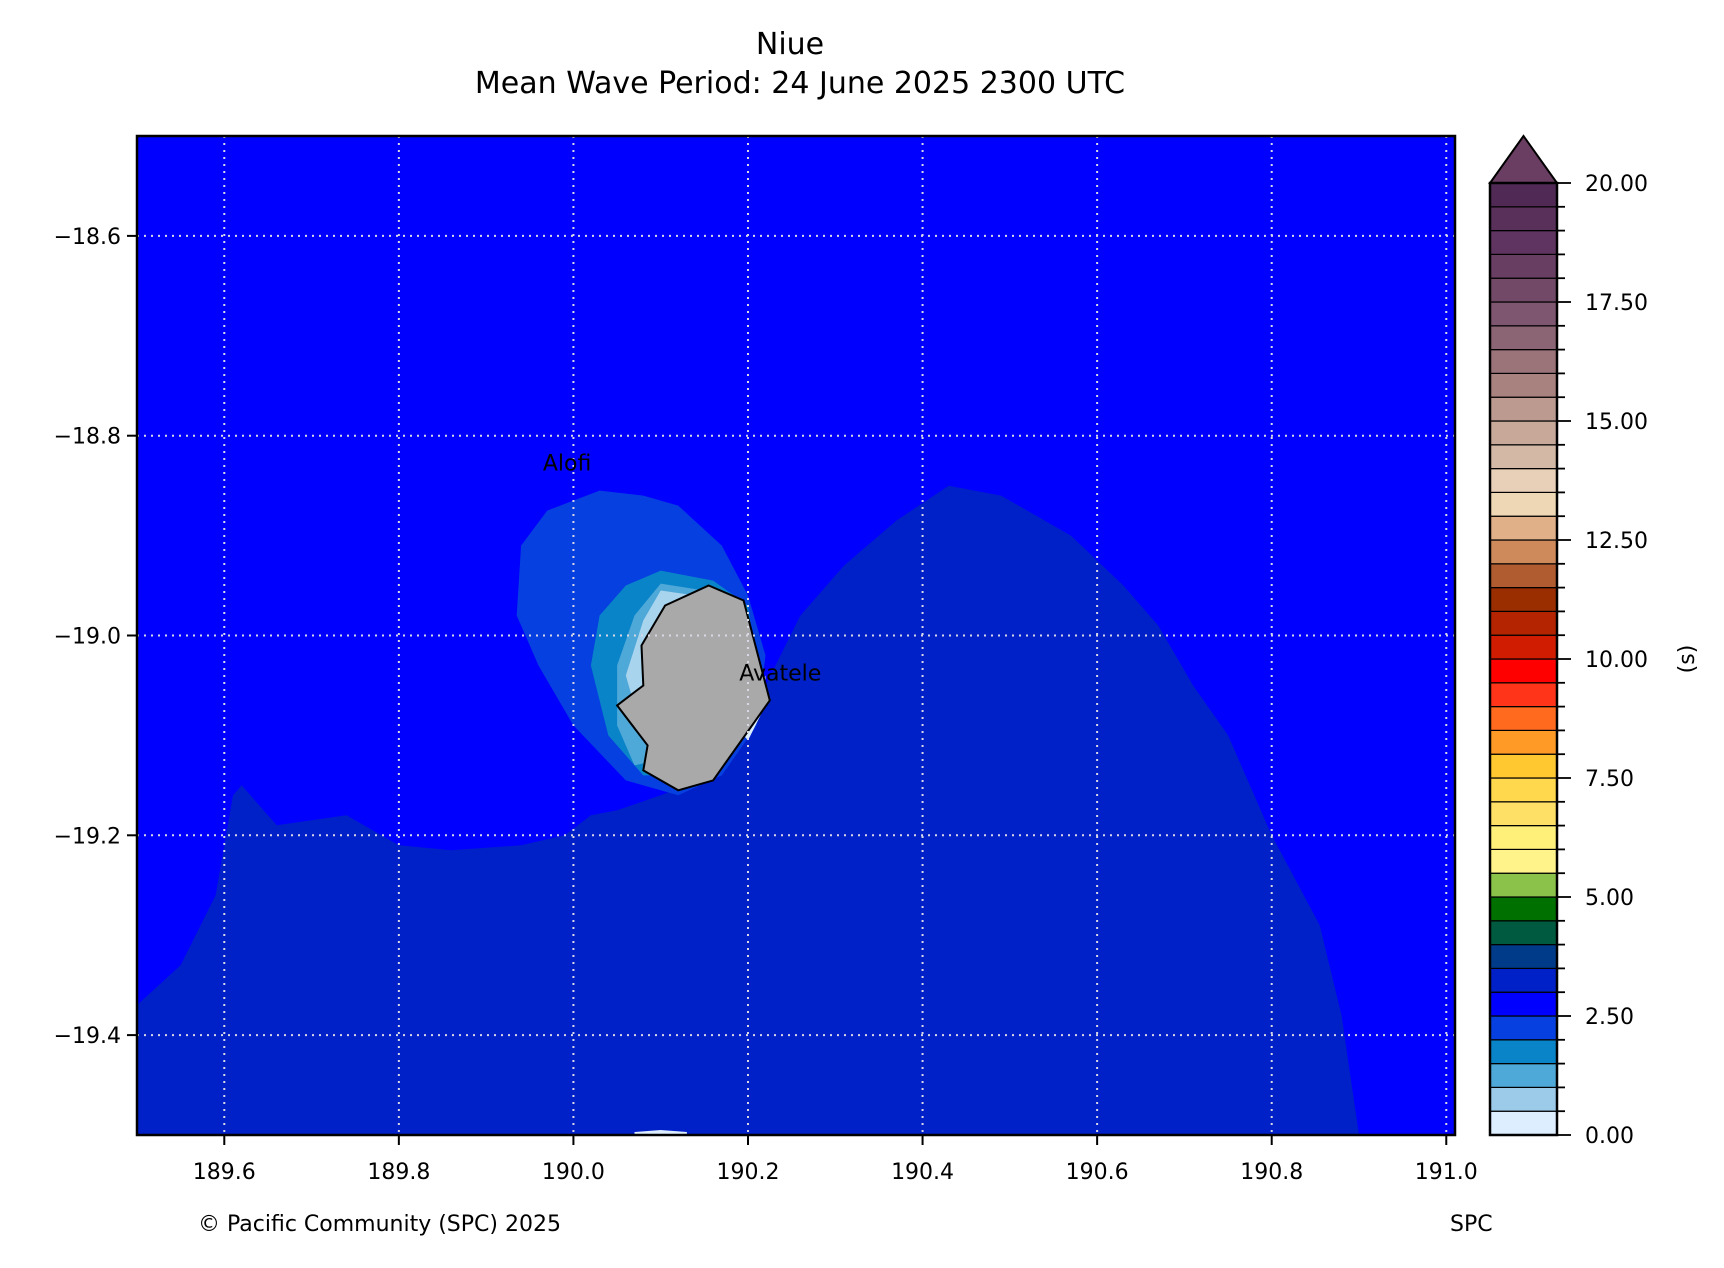 The height and width of the screenshot is (1268, 1724). Describe the element at coordinates (573, 1172) in the screenshot. I see `lon-tick-label: 190.0` at that location.